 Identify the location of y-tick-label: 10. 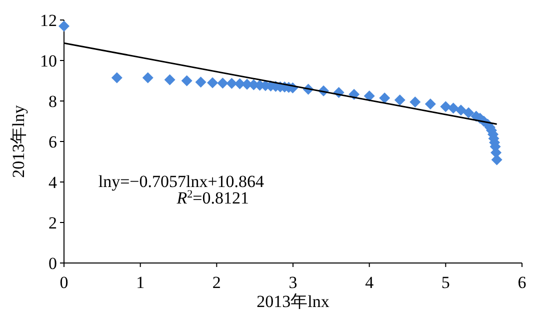
(48, 61).